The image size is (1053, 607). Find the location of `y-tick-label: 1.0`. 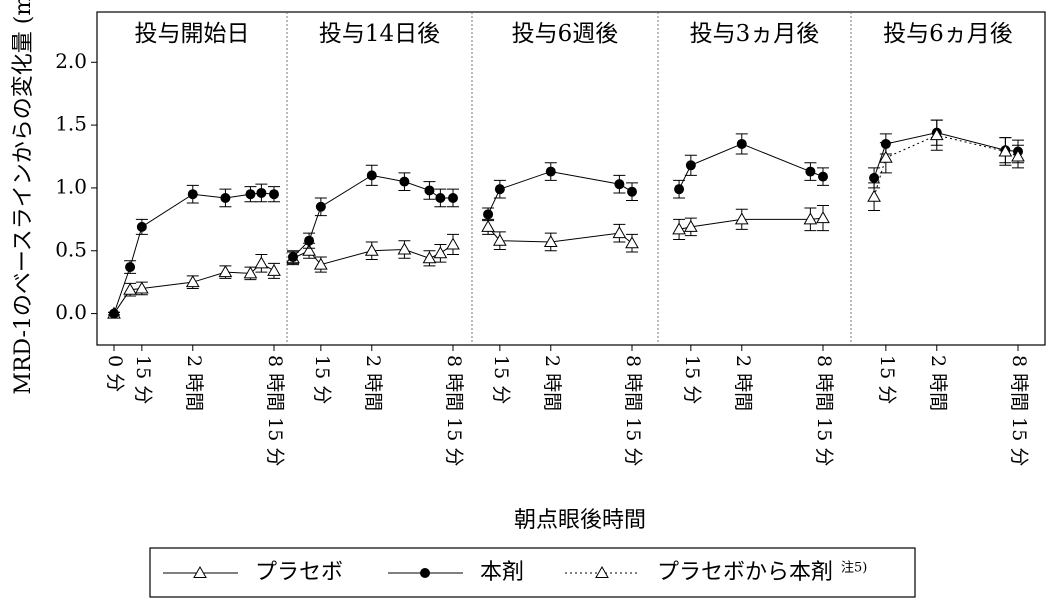

y-tick-label: 1.0 is located at coordinates (71, 186).